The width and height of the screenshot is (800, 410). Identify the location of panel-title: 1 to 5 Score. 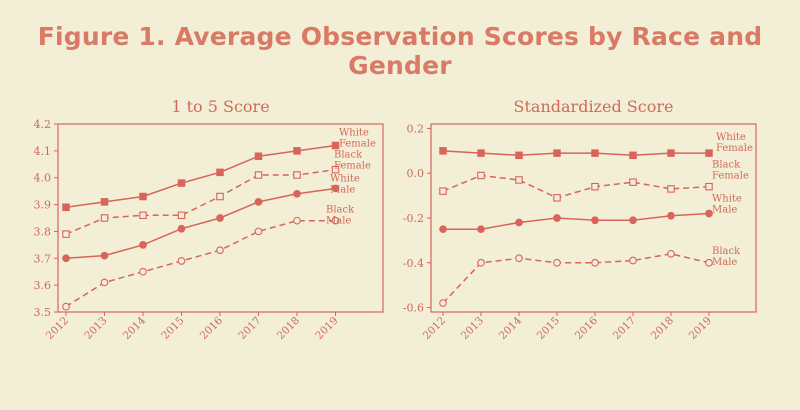
(220, 106).